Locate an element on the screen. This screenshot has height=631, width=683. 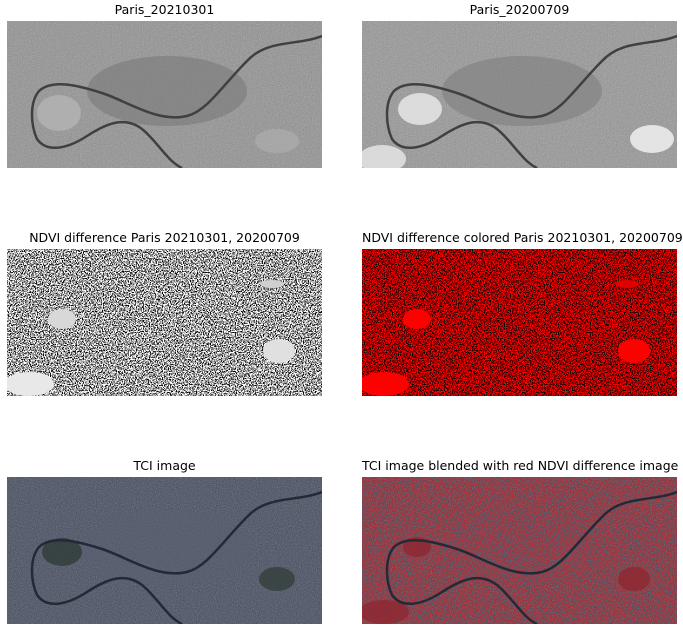
ndvi-difference-red-image is located at coordinates (519, 322).